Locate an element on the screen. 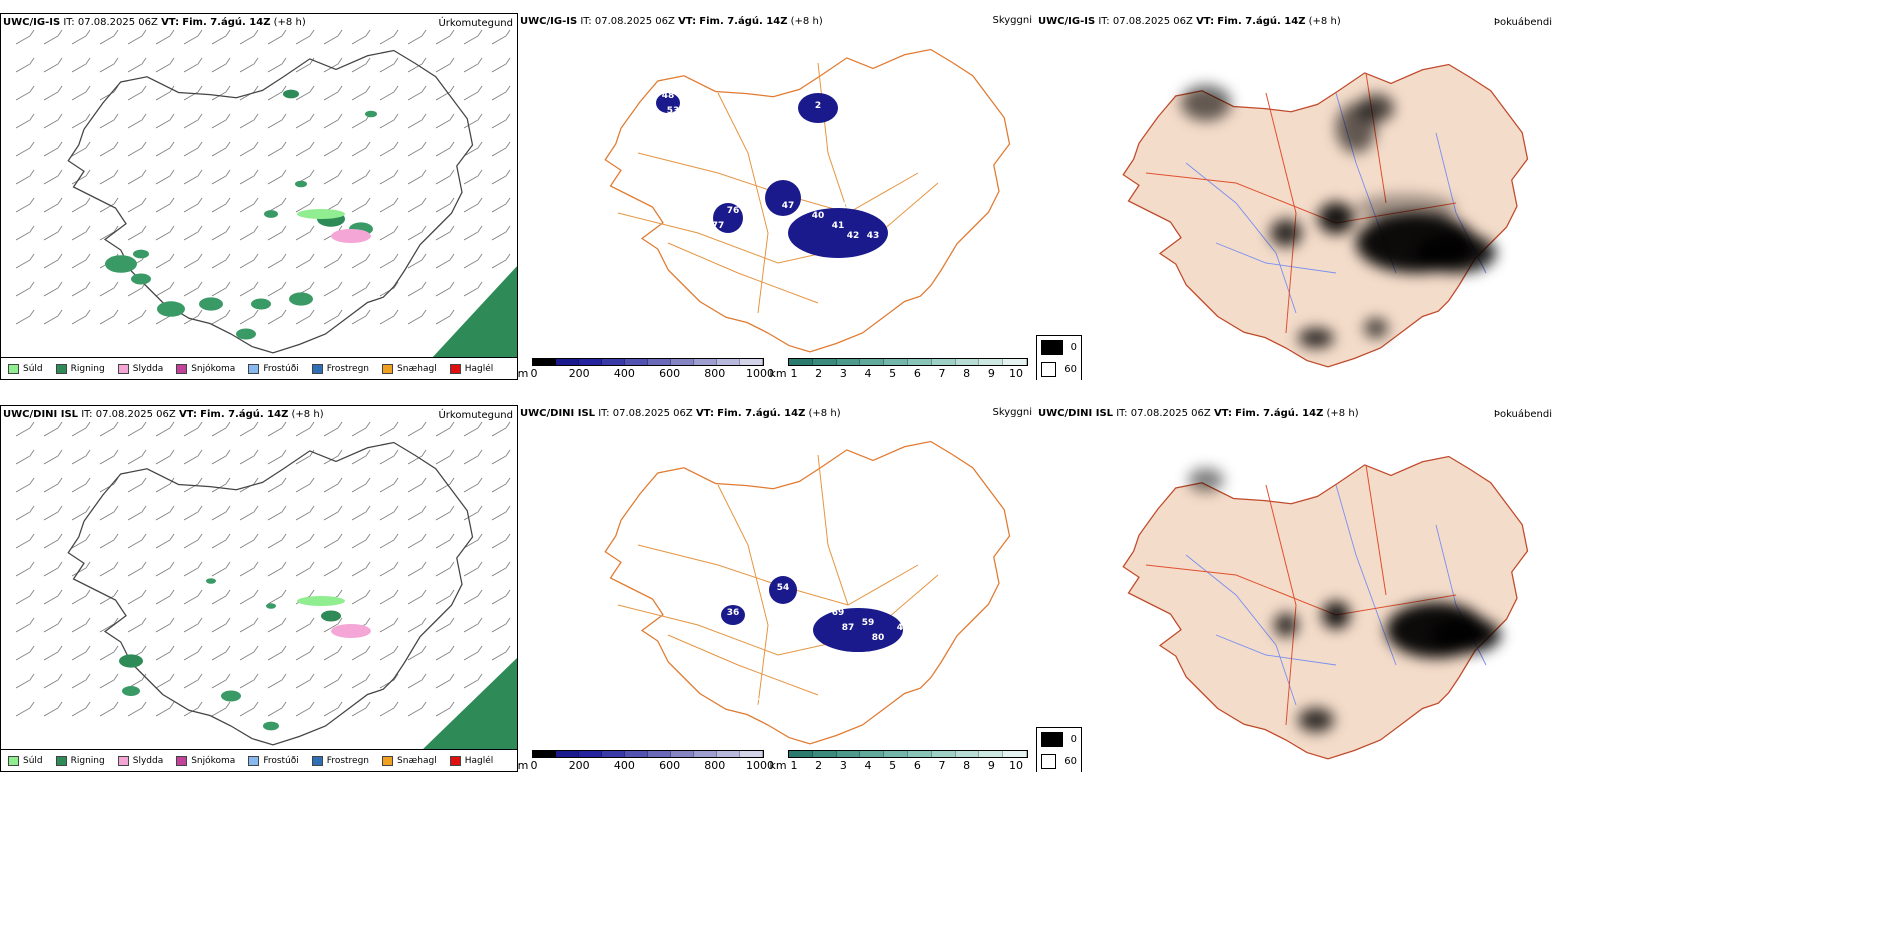 The width and height of the screenshot is (1900, 950). fog-area is located at coordinates (1206, 103).